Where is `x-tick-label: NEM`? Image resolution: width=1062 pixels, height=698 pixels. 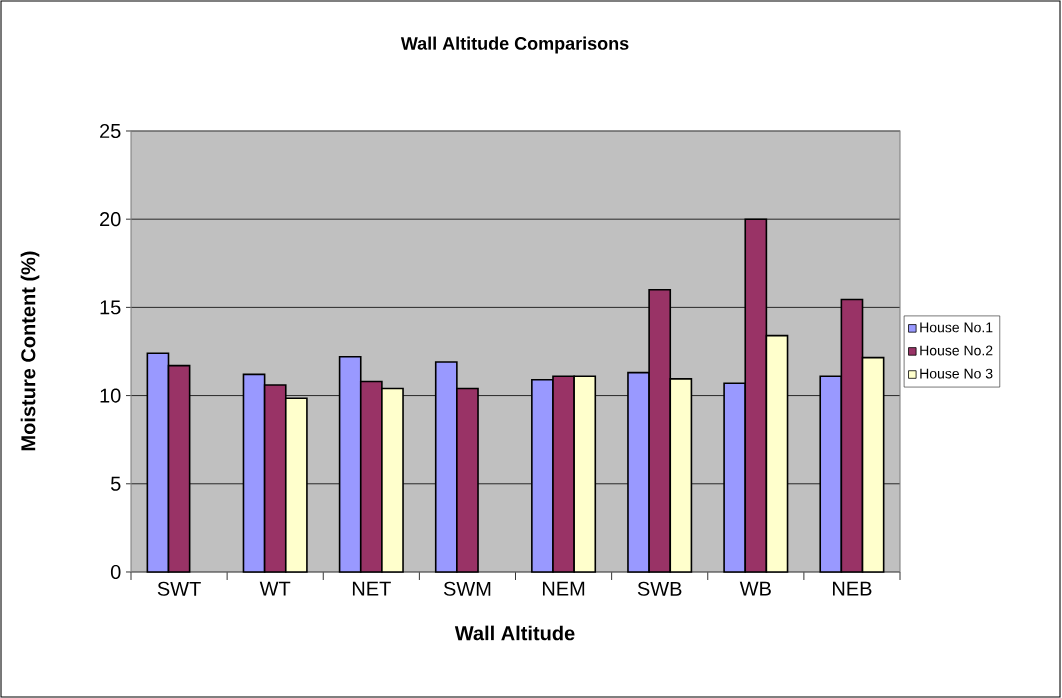
x-tick-label: NEM is located at coordinates (563, 588).